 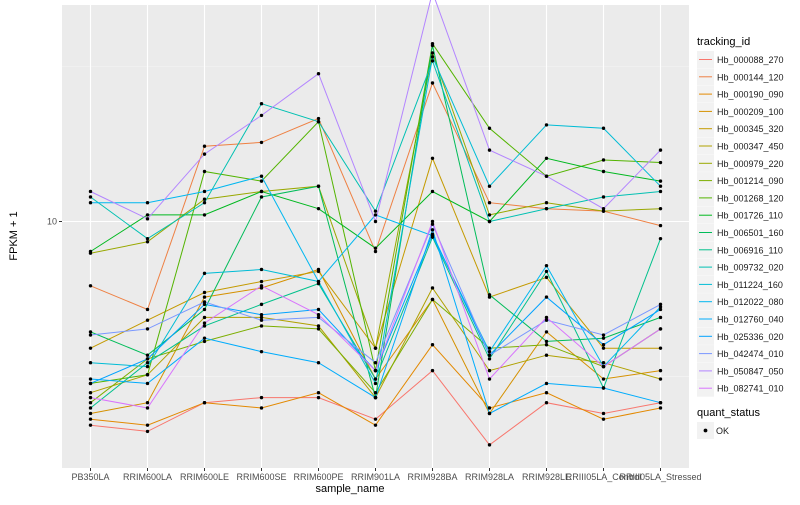 I want to click on legend-label: Hb_001726_110, so click(x=750, y=216).